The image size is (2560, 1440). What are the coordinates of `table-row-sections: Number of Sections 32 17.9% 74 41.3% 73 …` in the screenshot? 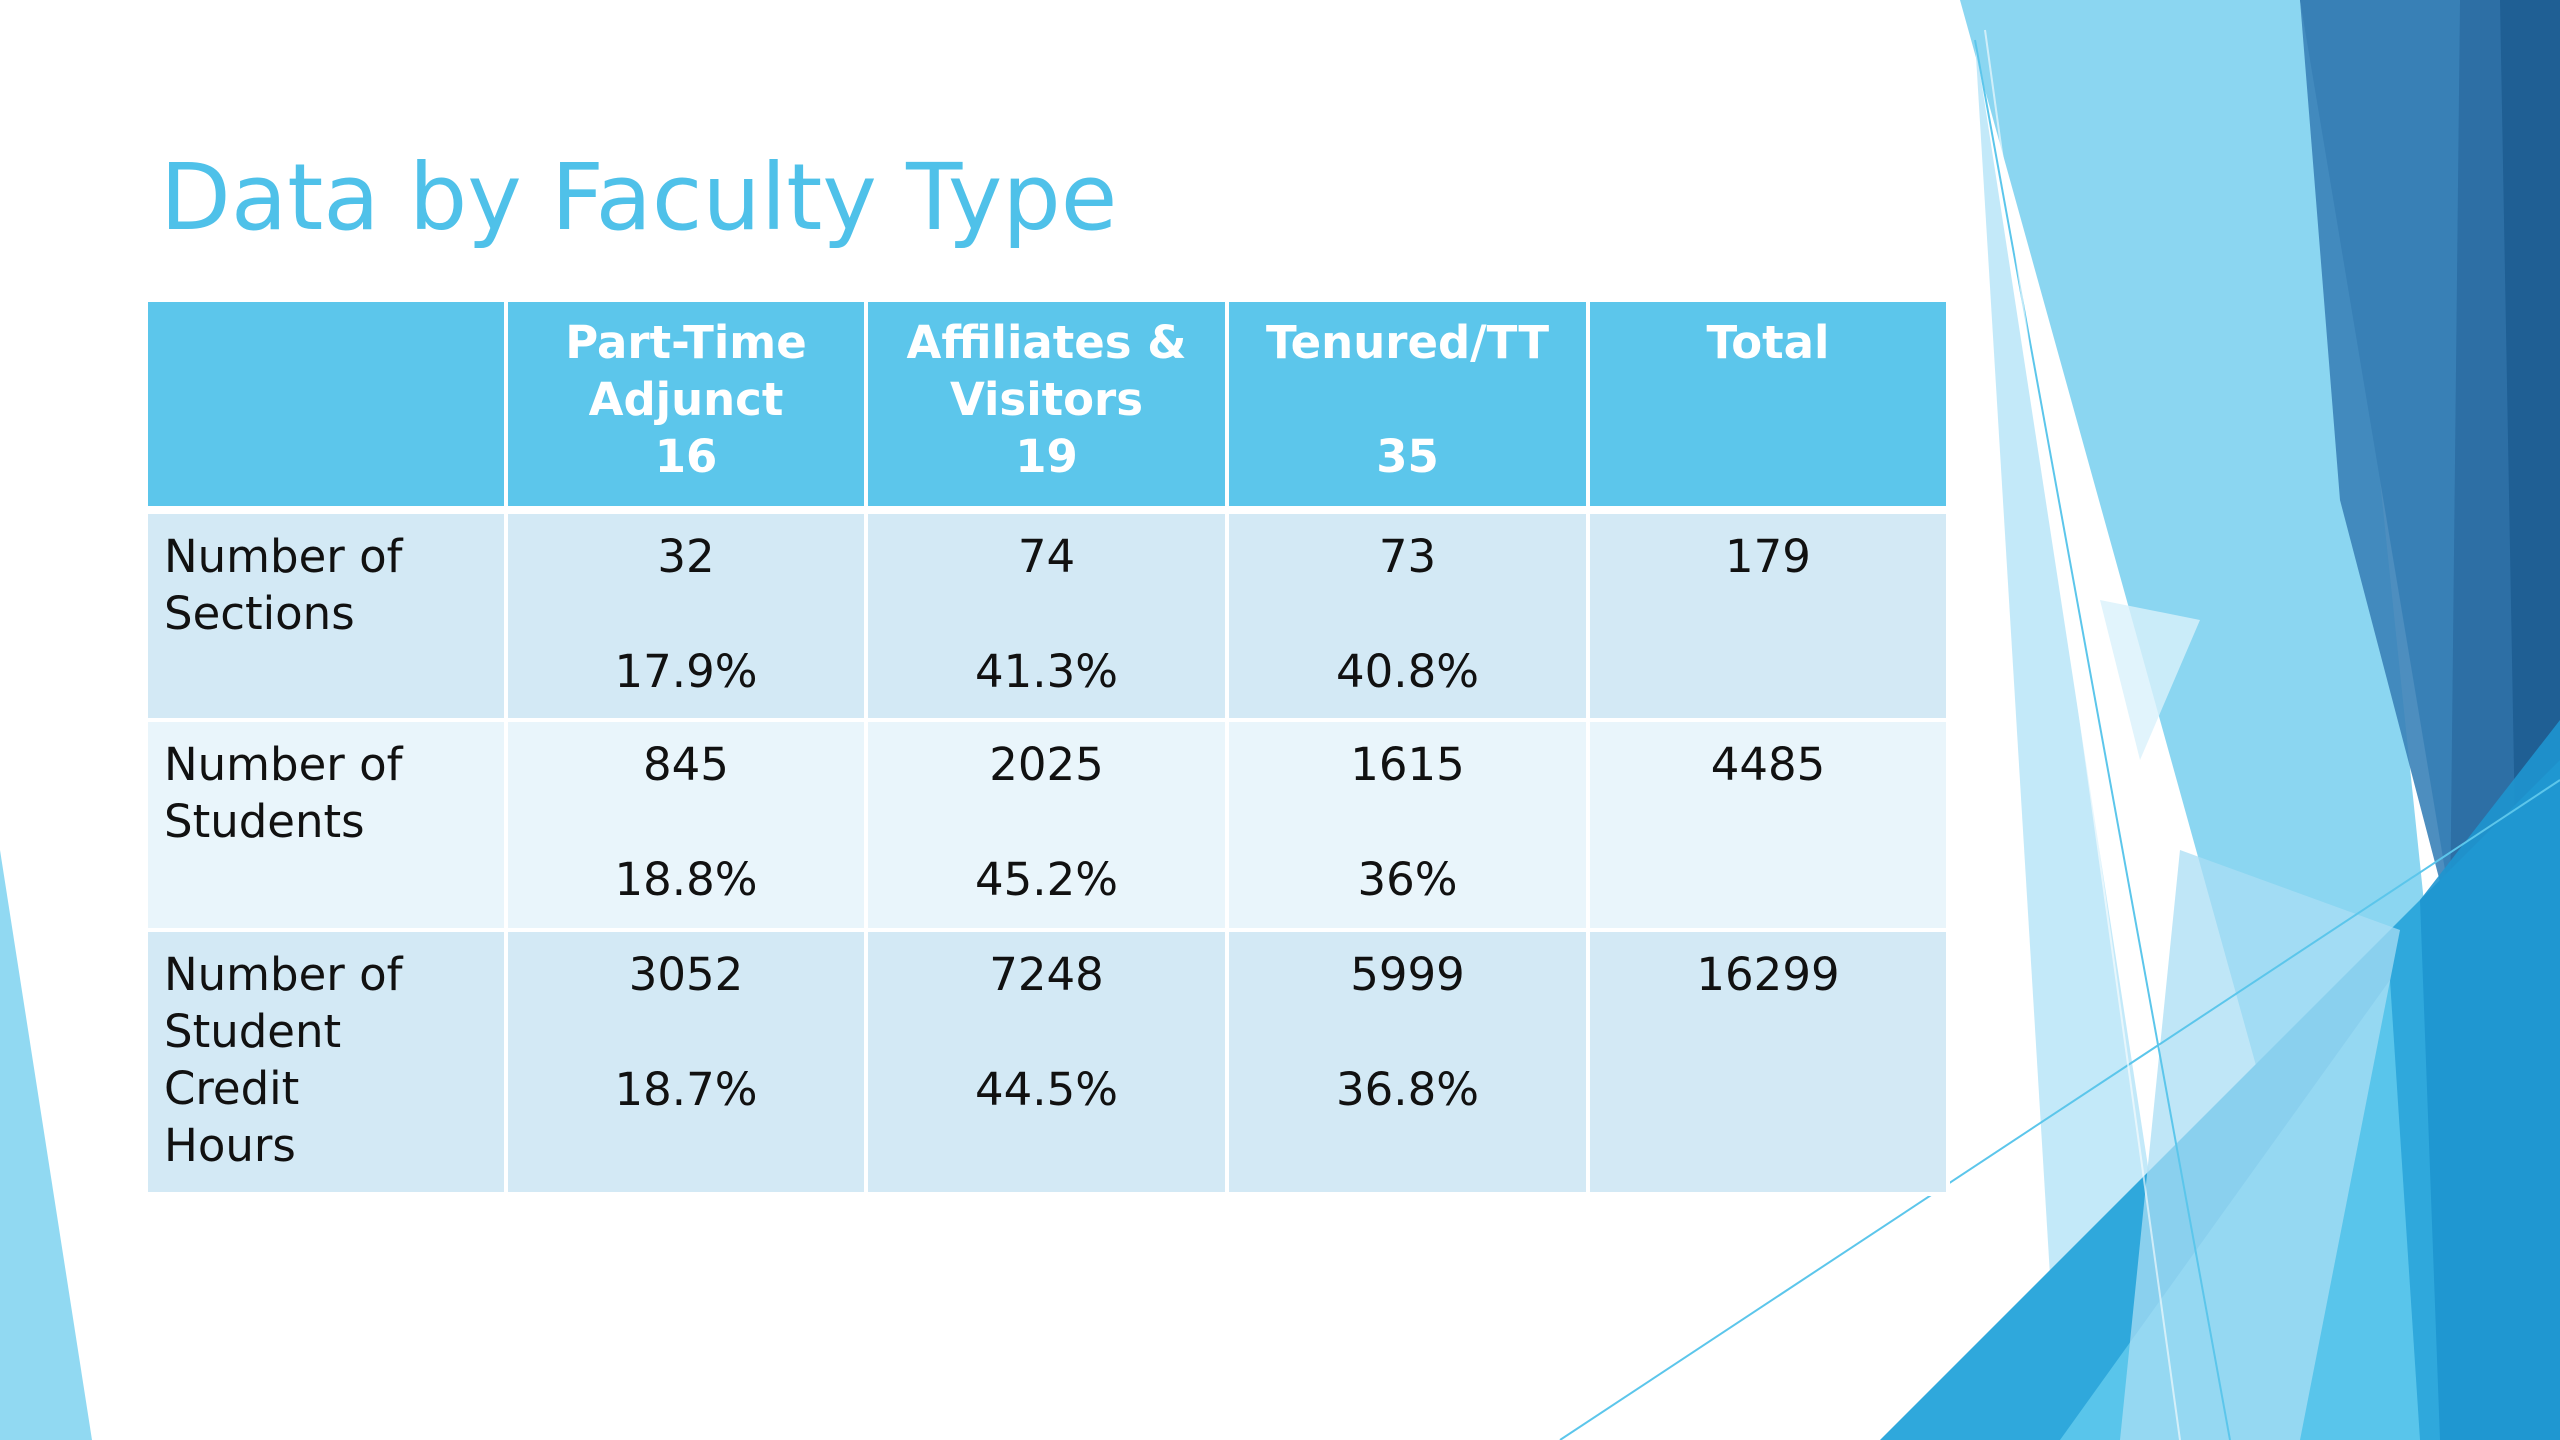 It's located at (1047, 615).